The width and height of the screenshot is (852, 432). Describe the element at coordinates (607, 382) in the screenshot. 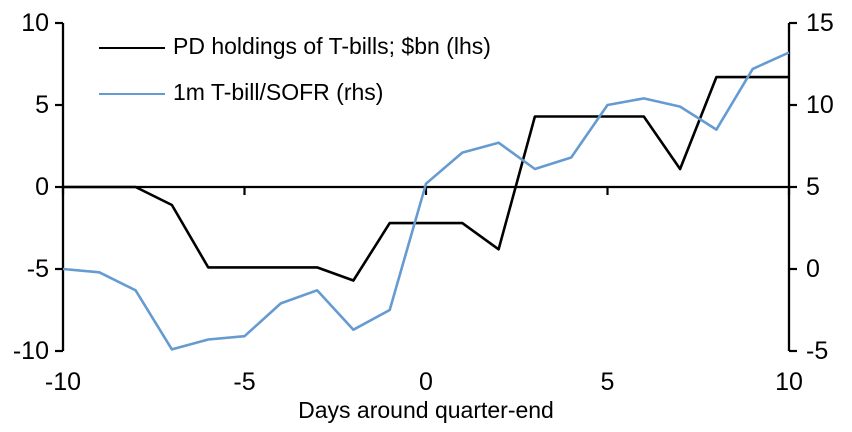

I see `x-axis-tick-label: 5` at that location.